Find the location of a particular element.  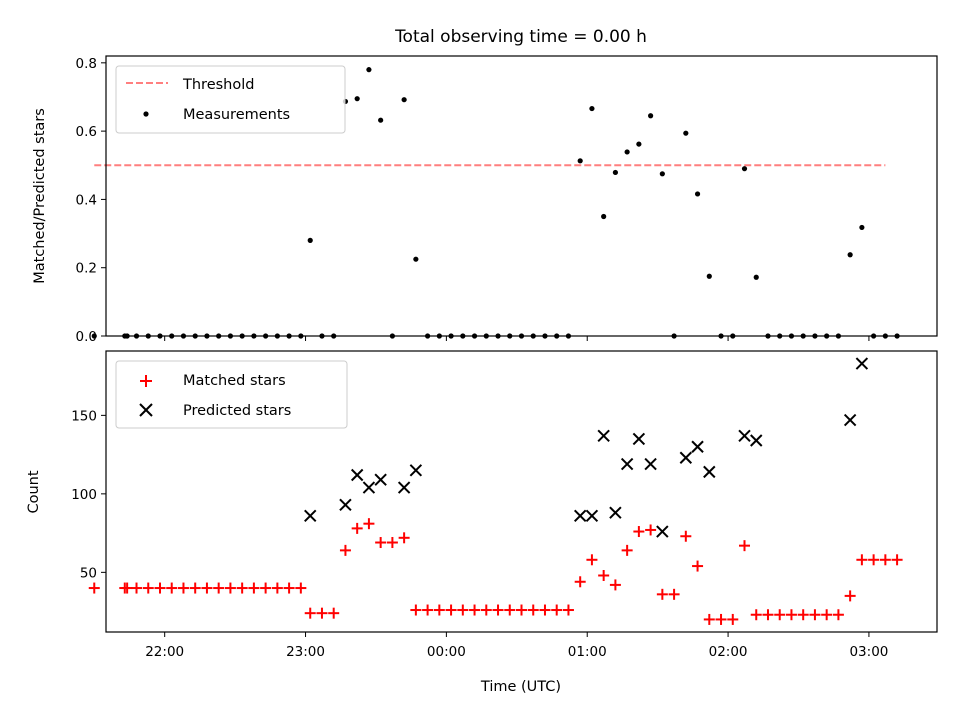

bottom-y-axis-label: Count is located at coordinates (34, 491).